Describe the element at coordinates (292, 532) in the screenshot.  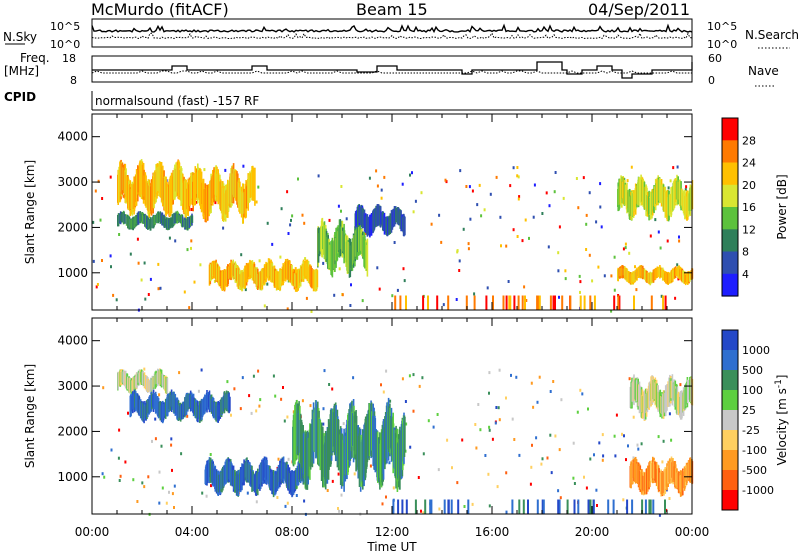
I see `x-tick-label: 08:00` at that location.